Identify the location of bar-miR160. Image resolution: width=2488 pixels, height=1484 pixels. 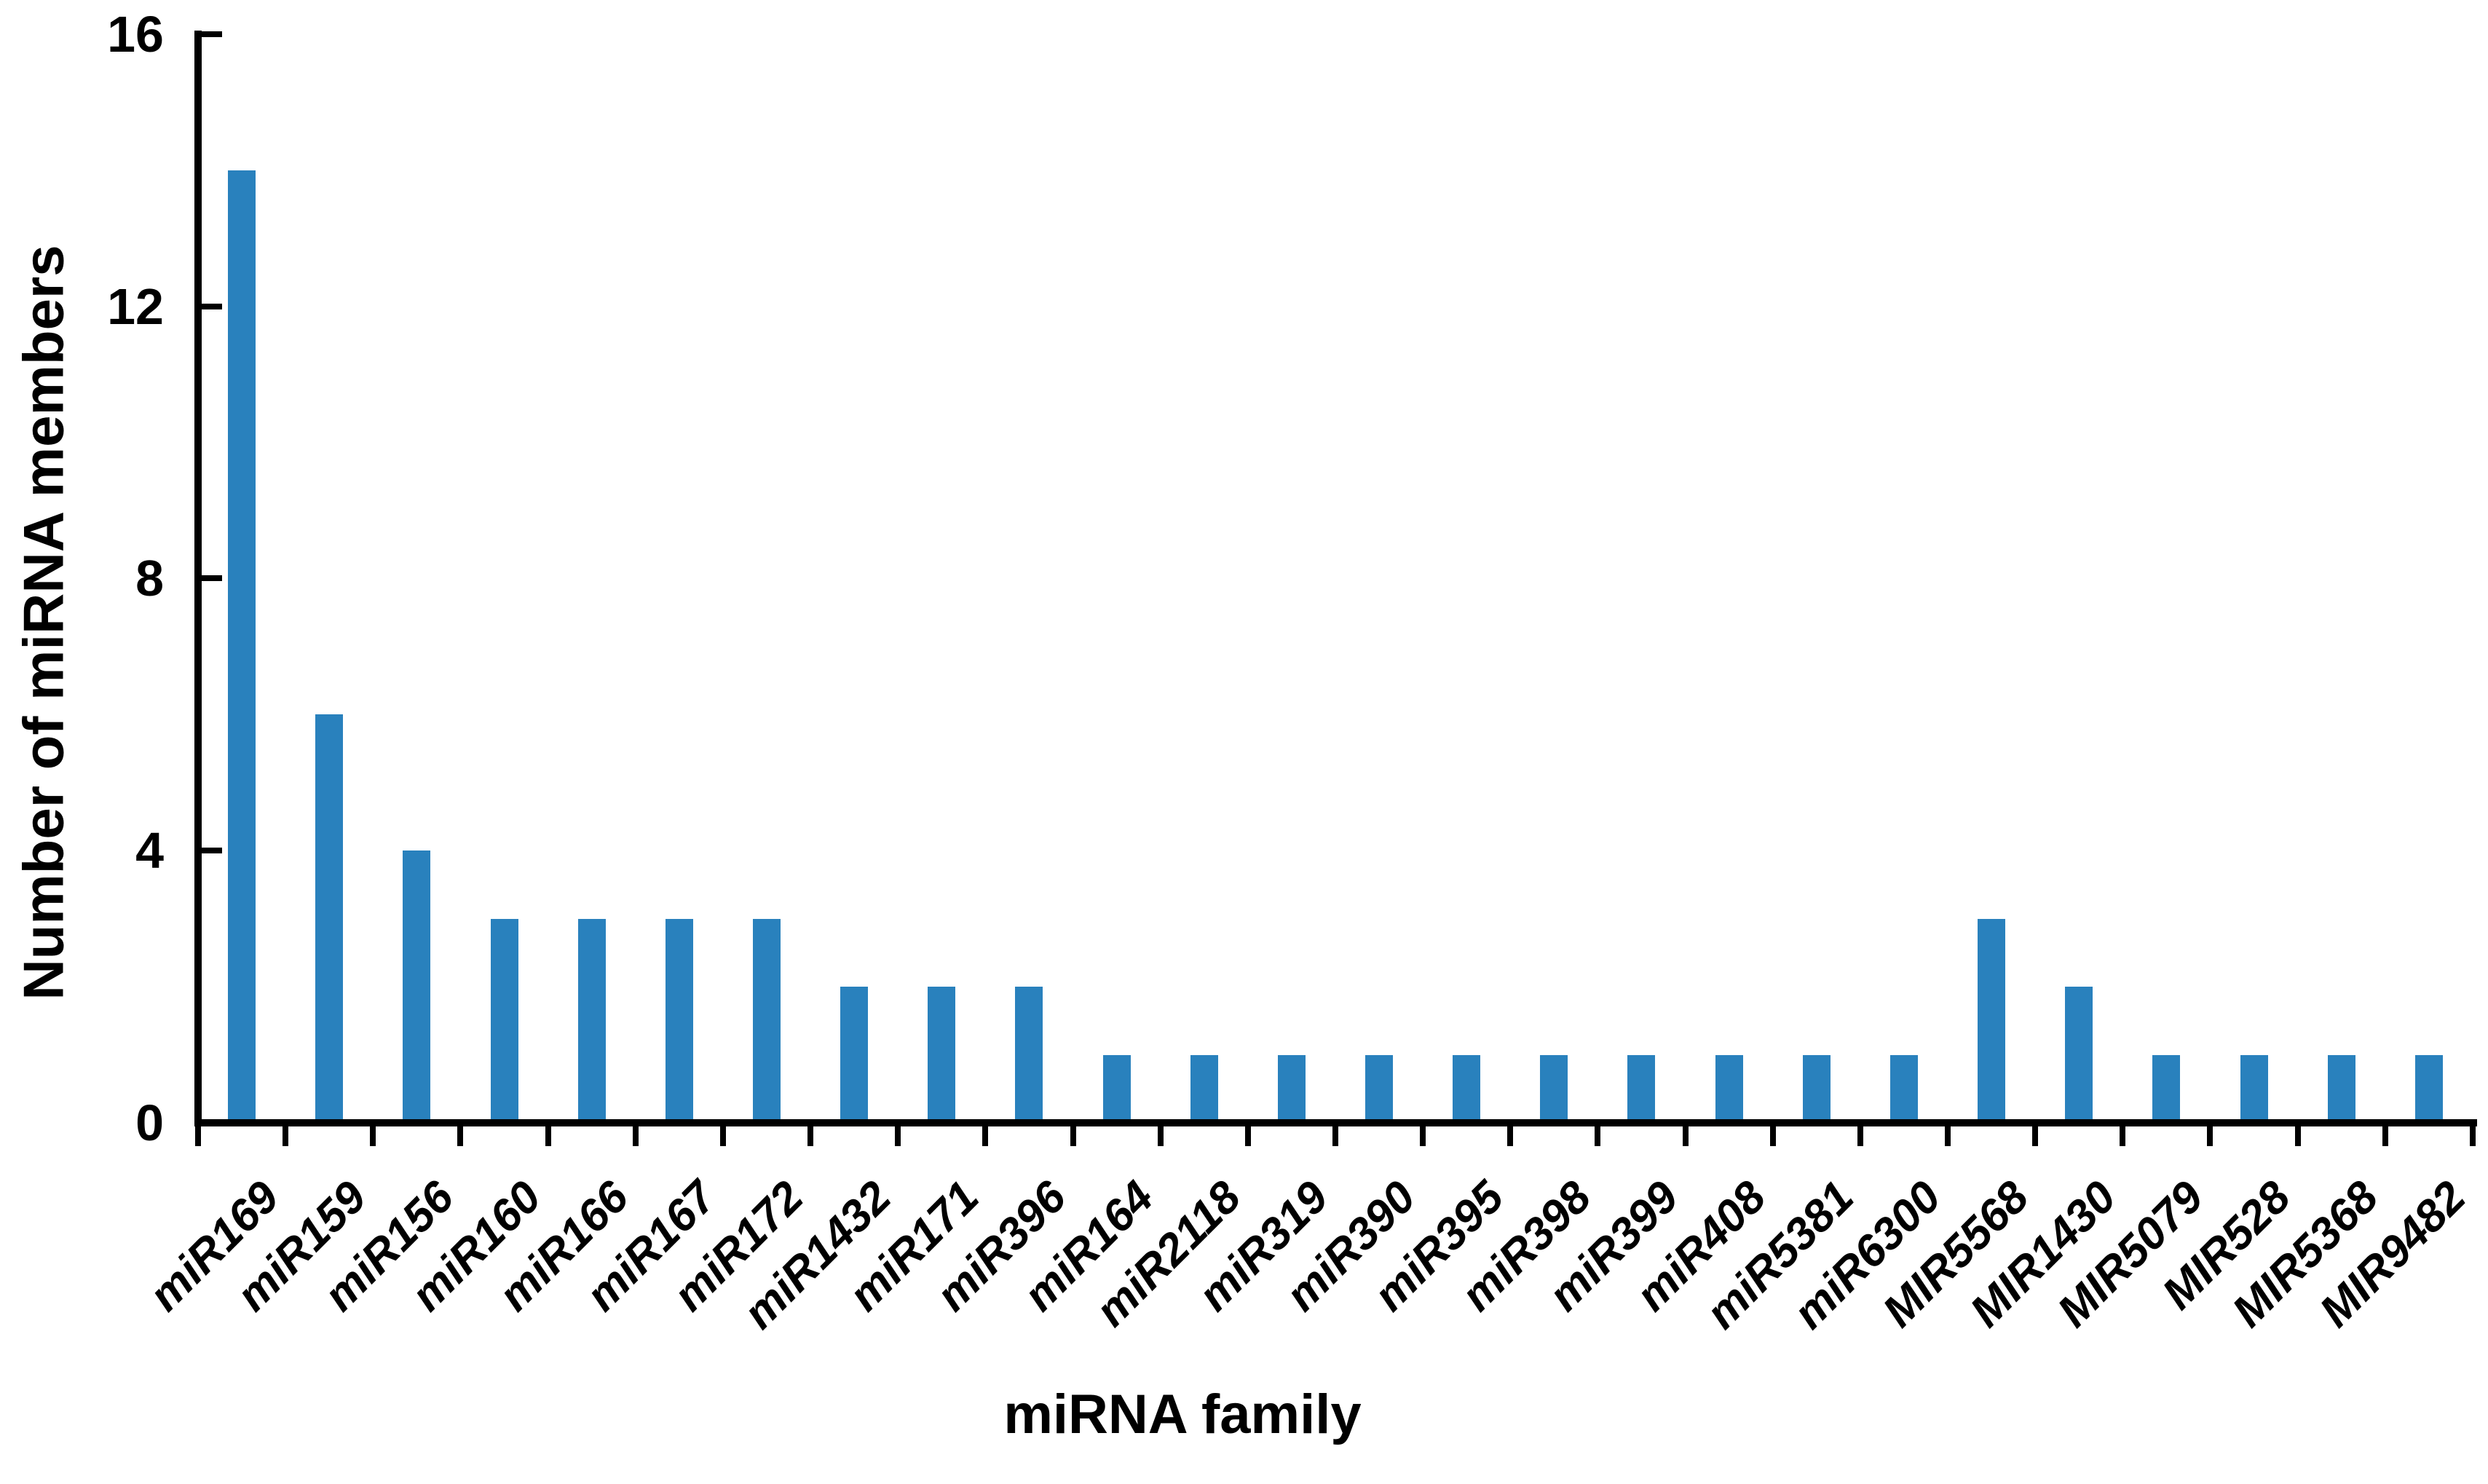
(504, 1018).